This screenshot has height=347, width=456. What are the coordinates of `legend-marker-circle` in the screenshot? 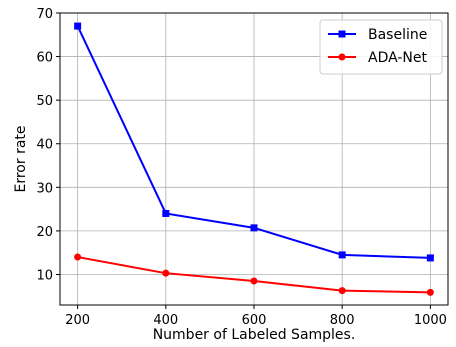 It's located at (342, 57).